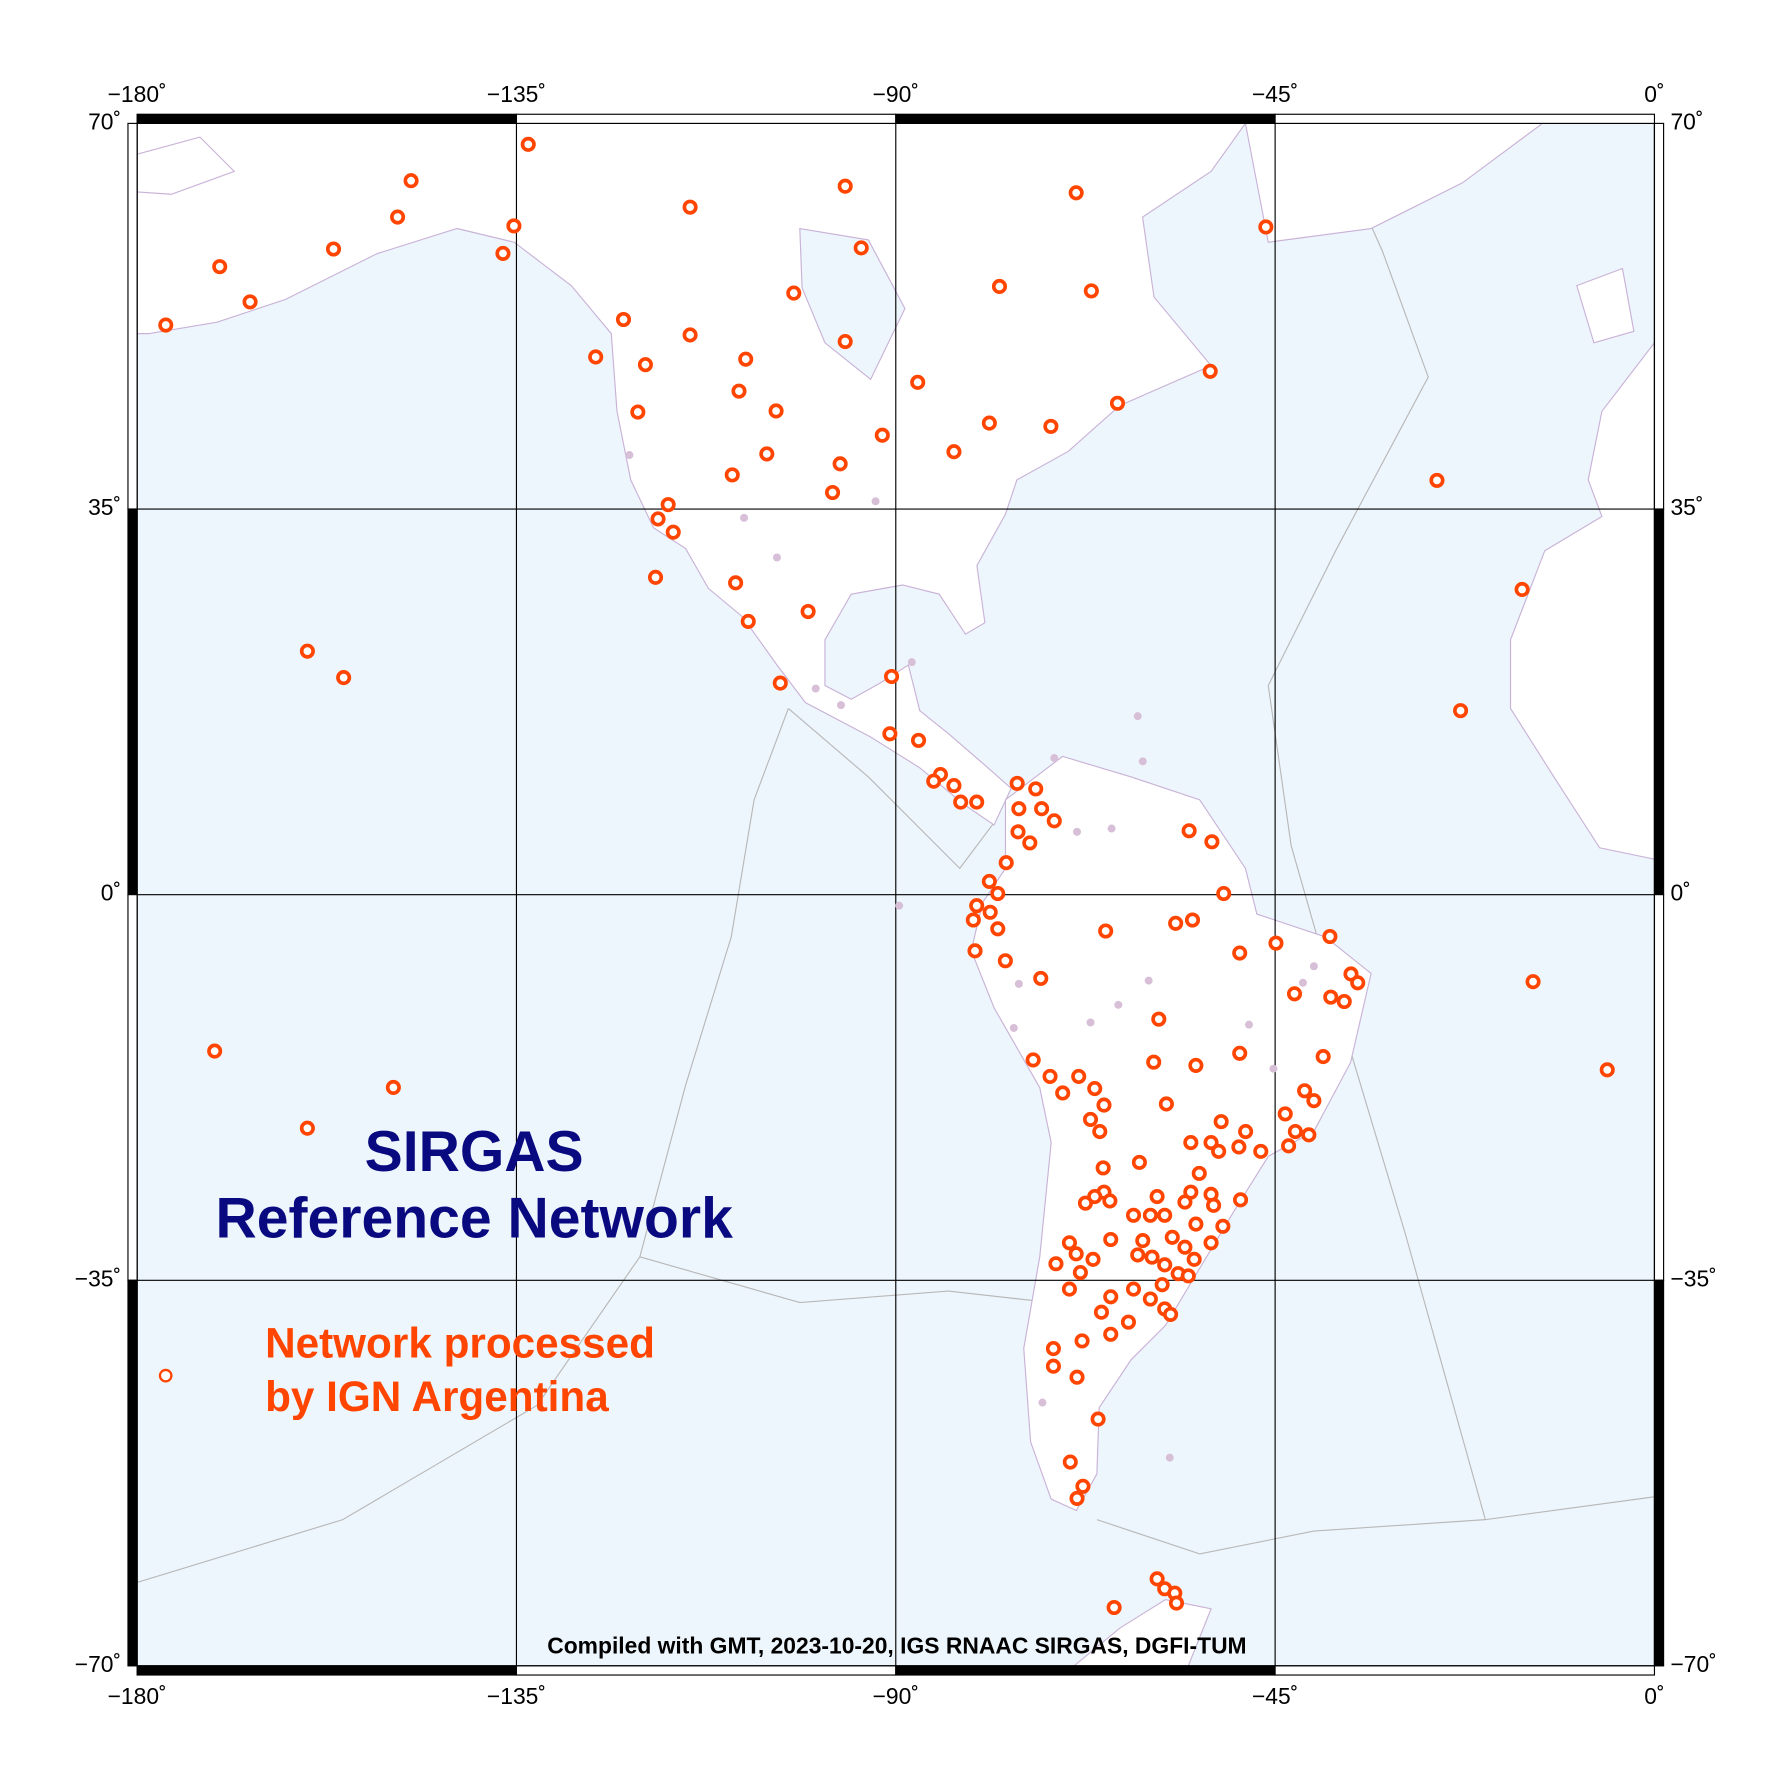  What do you see at coordinates (1654, 1696) in the screenshot?
I see `x-tick-label: 0˚` at bounding box center [1654, 1696].